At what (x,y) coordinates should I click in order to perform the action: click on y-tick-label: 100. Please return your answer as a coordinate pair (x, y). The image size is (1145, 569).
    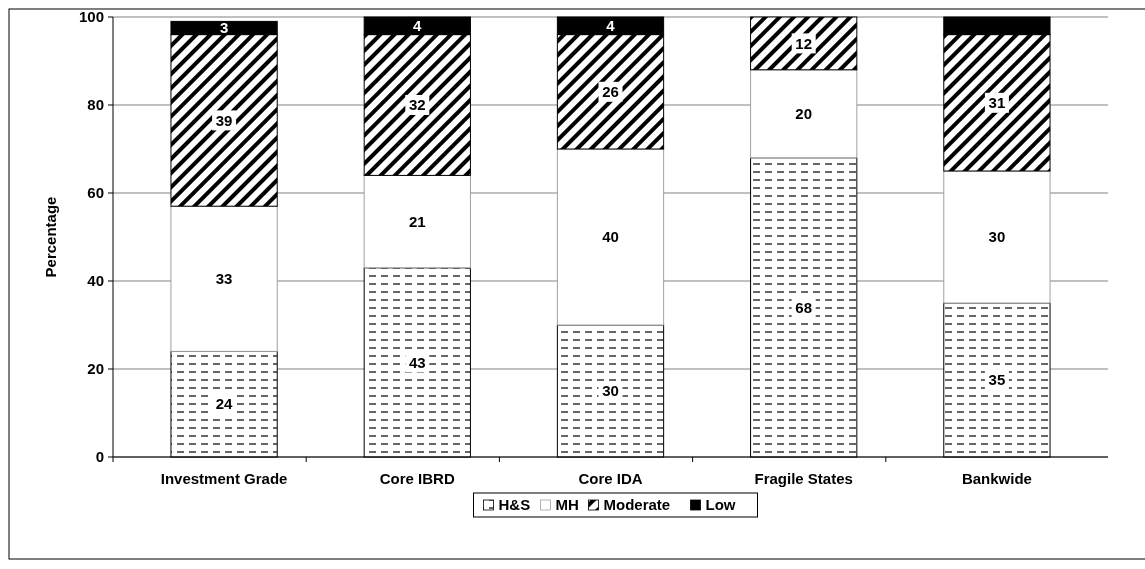
    Looking at the image, I should click on (91, 17).